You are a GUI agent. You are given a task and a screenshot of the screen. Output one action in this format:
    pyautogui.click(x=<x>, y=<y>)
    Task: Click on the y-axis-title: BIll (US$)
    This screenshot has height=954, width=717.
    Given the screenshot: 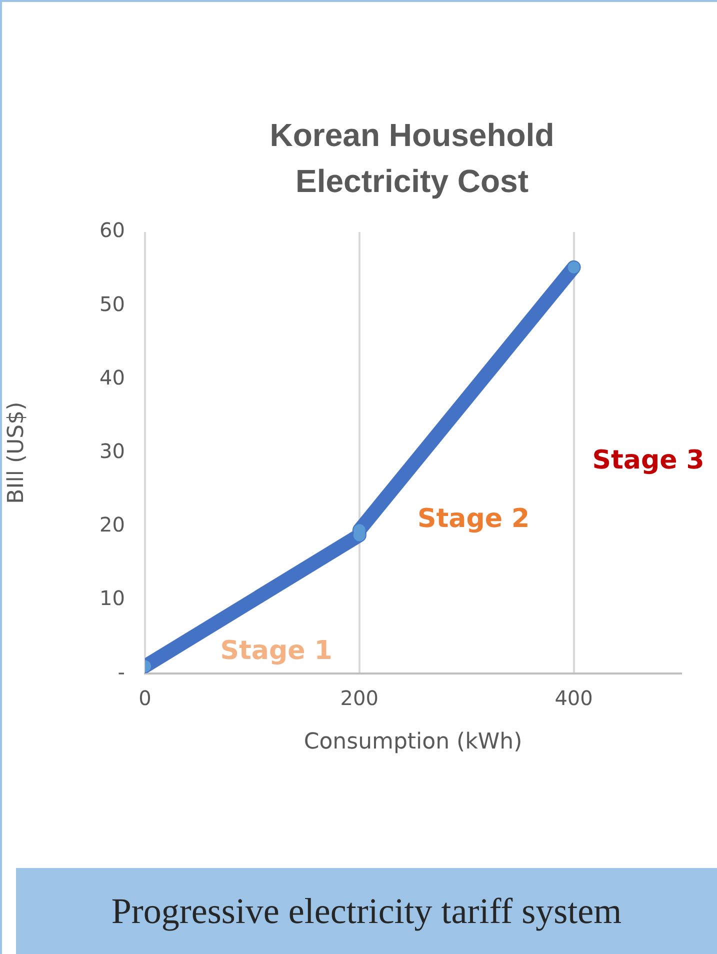 What is the action you would take?
    pyautogui.click(x=16, y=453)
    